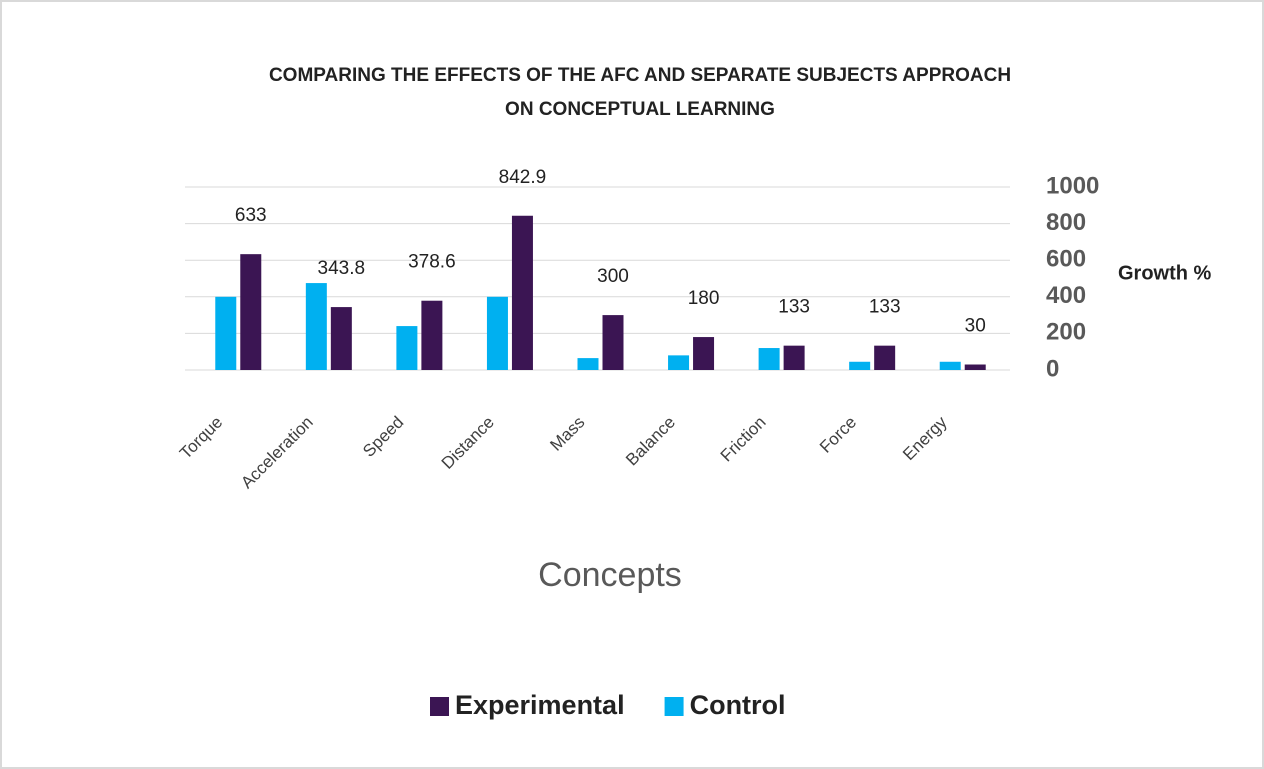  Describe the element at coordinates (975, 326) in the screenshot. I see `data-label: 30` at that location.